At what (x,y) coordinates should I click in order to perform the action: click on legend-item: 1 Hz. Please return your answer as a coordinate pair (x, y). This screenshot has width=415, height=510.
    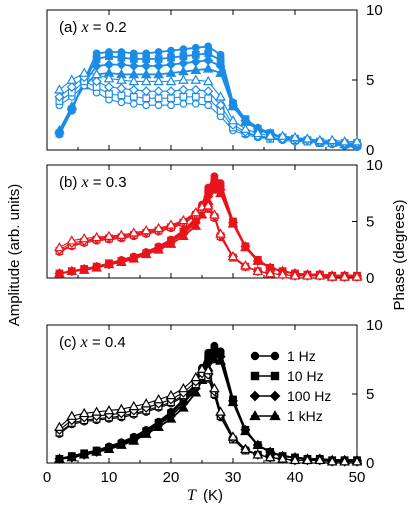
    Looking at the image, I should click on (283, 356).